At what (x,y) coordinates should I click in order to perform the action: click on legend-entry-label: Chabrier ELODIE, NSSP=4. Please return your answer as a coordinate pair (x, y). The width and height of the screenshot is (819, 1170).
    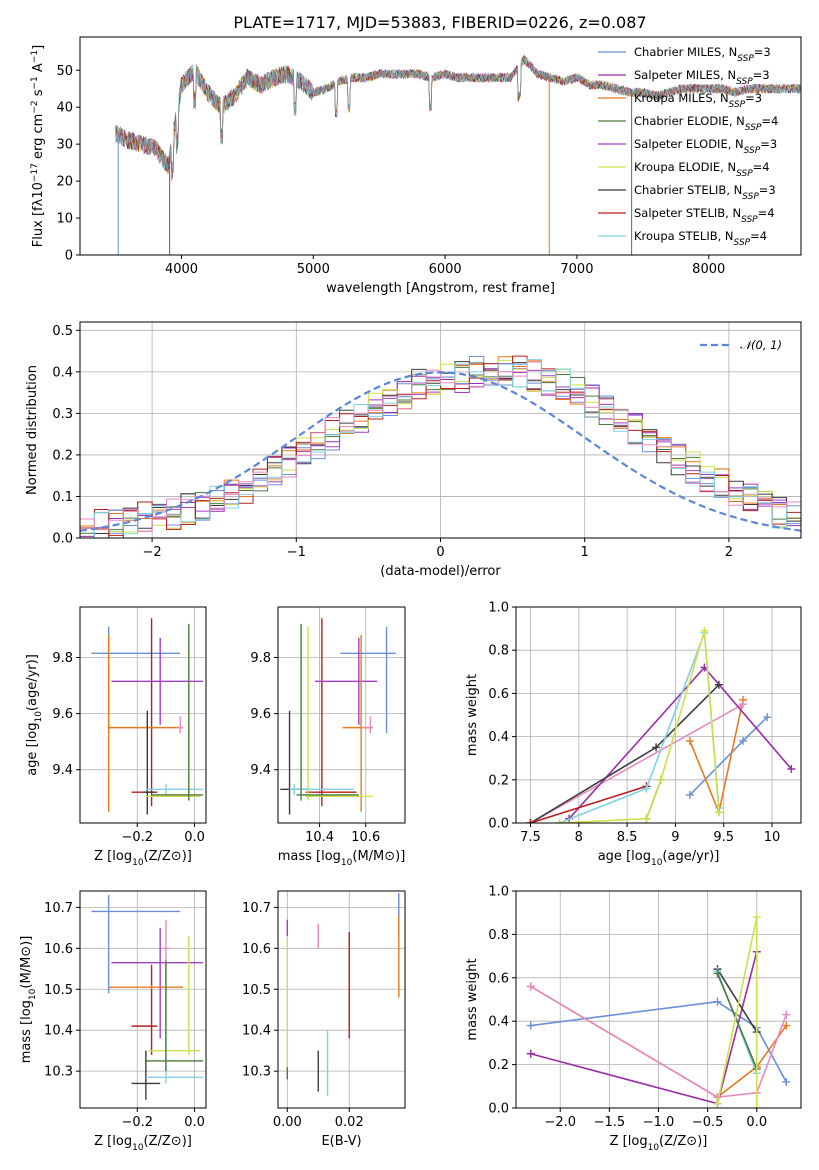
    Looking at the image, I should click on (706, 123).